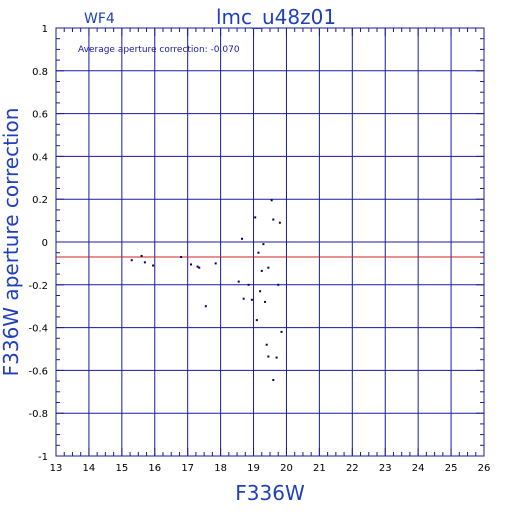 This screenshot has width=512, height=512. I want to click on y-tick-label: -0.8, so click(38, 414).